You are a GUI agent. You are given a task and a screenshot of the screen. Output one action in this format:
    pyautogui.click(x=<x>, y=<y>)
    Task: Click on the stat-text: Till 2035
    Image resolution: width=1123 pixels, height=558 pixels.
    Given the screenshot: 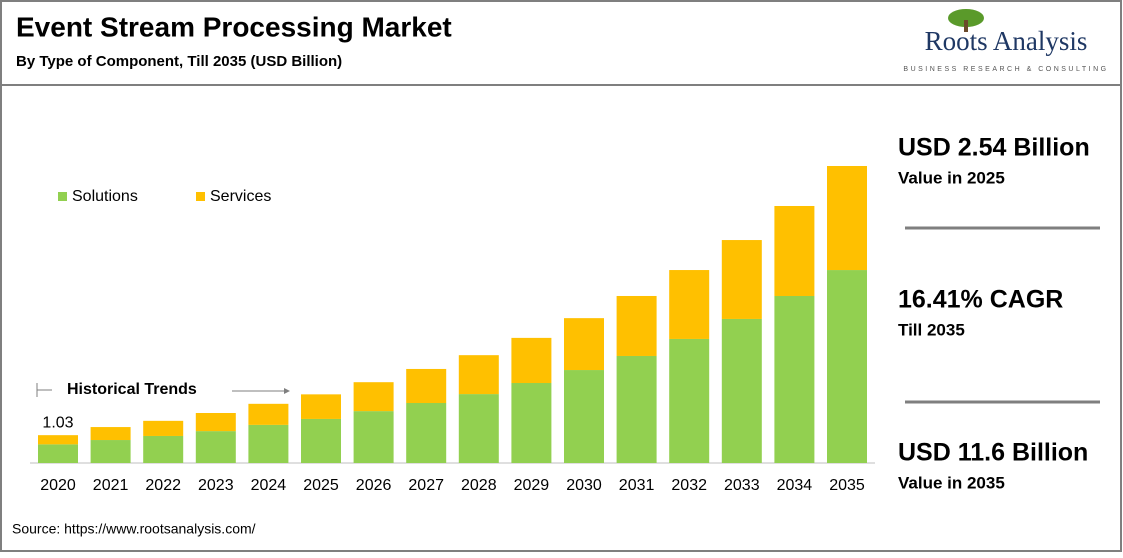 What is the action you would take?
    pyautogui.click(x=931, y=329)
    